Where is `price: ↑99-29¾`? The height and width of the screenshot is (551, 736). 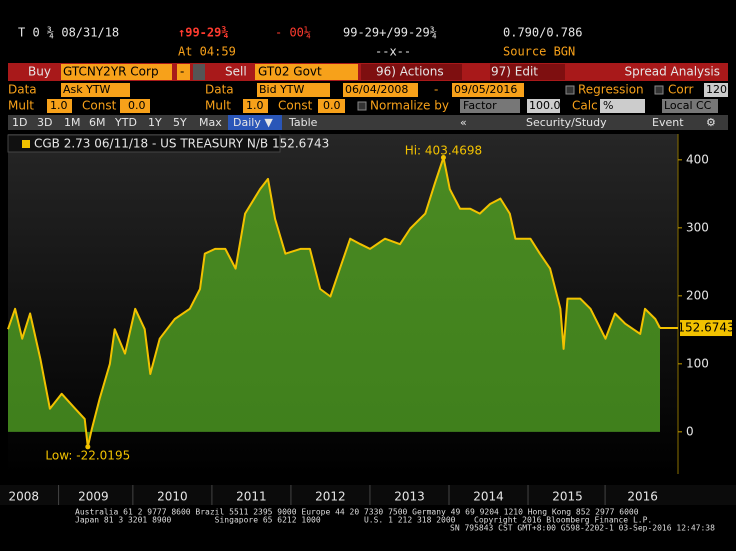 price: ↑99-29¾ is located at coordinates (203, 33).